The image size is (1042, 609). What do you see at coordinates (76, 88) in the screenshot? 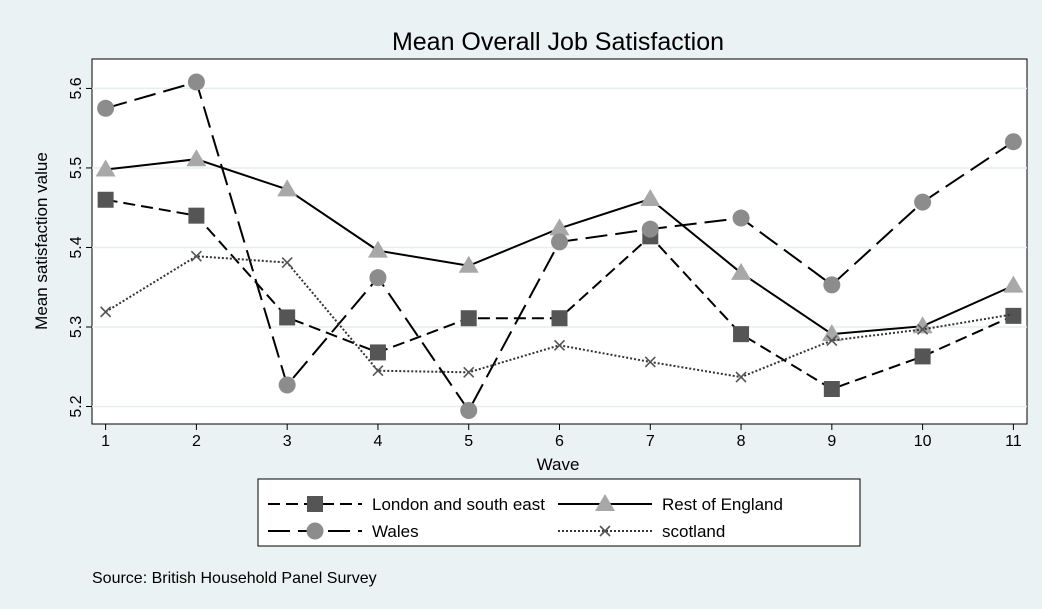
I see `y-tick-label: 5.6` at bounding box center [76, 88].